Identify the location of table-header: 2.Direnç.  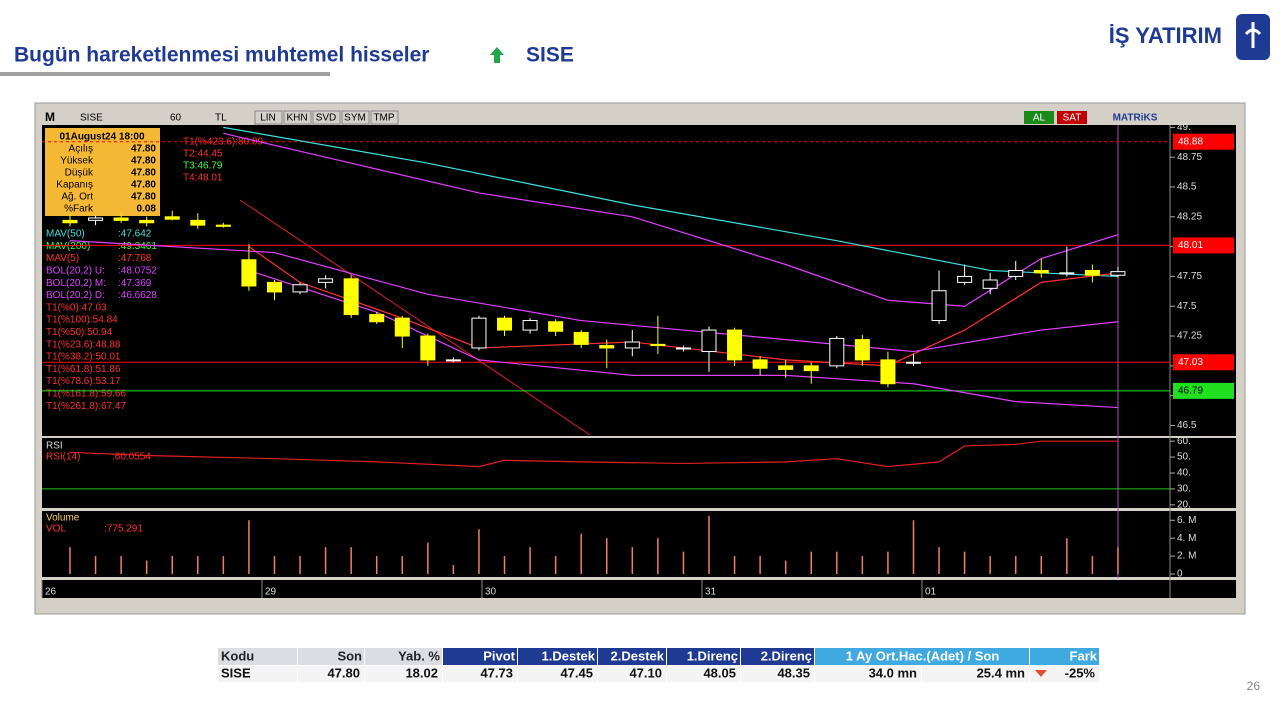
(786, 655).